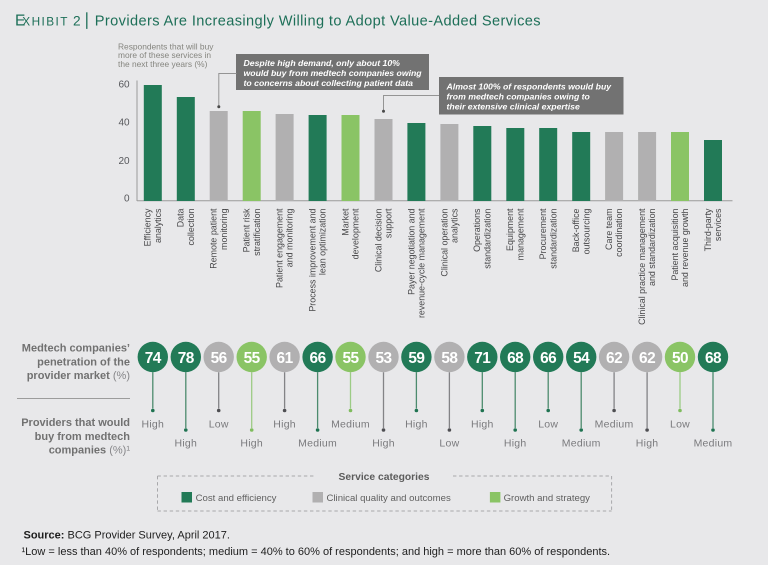  Describe the element at coordinates (444, 242) in the screenshot. I see `svg-text: Clinical operation` at that location.